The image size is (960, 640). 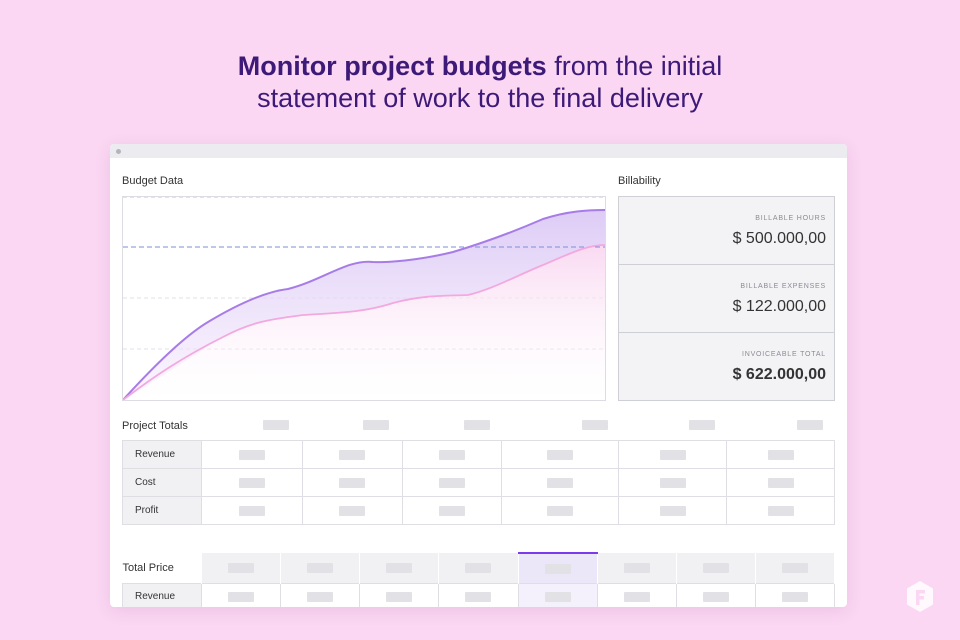 I want to click on invoiceable-total-label: INVOICEABLE TOTAL, so click(x=783, y=354).